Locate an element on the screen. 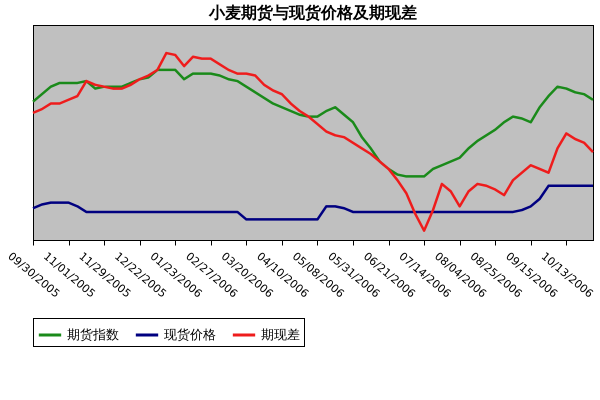  legend-label: 期货指数 is located at coordinates (93, 335).